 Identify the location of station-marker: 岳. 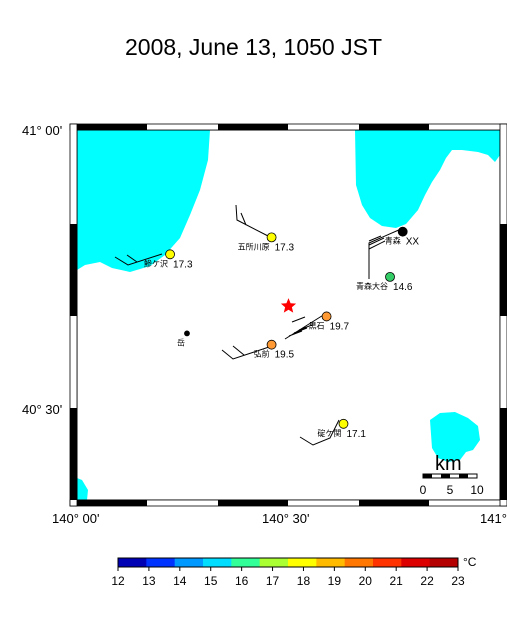
(183, 338).